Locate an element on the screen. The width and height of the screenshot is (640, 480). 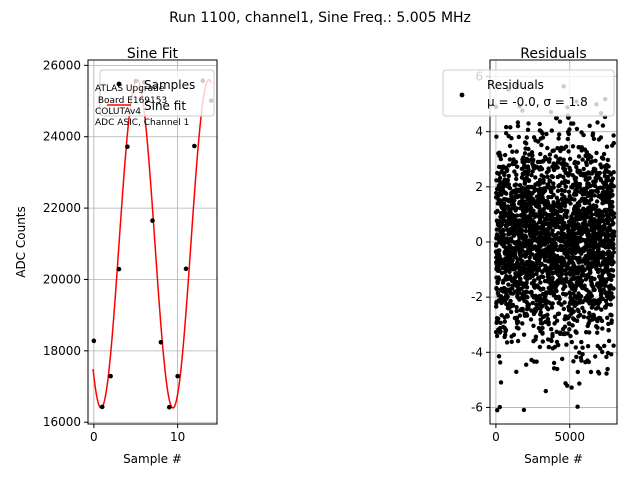
legend-residuals-stats: μ = -0.0, σ = 1.8 is located at coordinates (537, 102).